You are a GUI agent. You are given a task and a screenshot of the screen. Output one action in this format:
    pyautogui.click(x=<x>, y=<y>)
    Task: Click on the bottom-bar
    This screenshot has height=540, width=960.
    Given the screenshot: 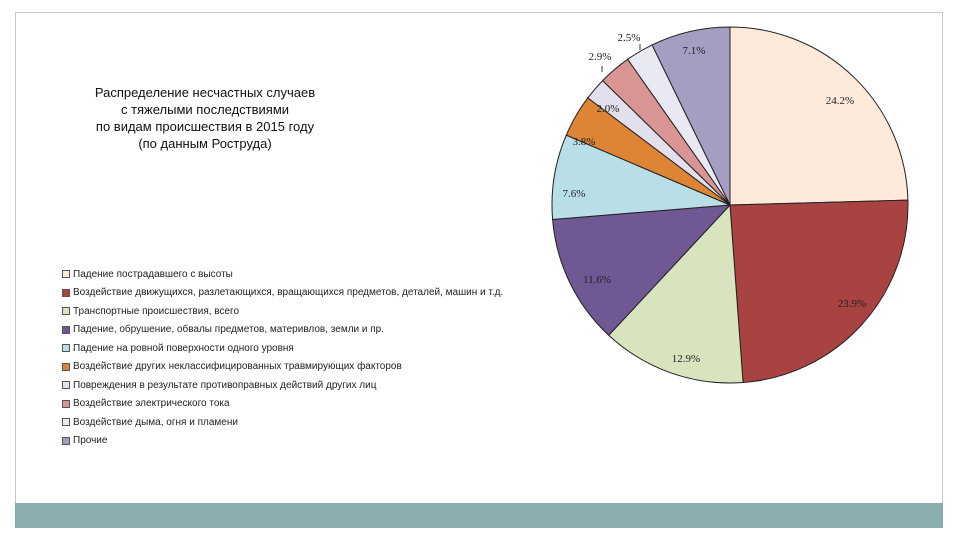 What is the action you would take?
    pyautogui.click(x=479, y=515)
    